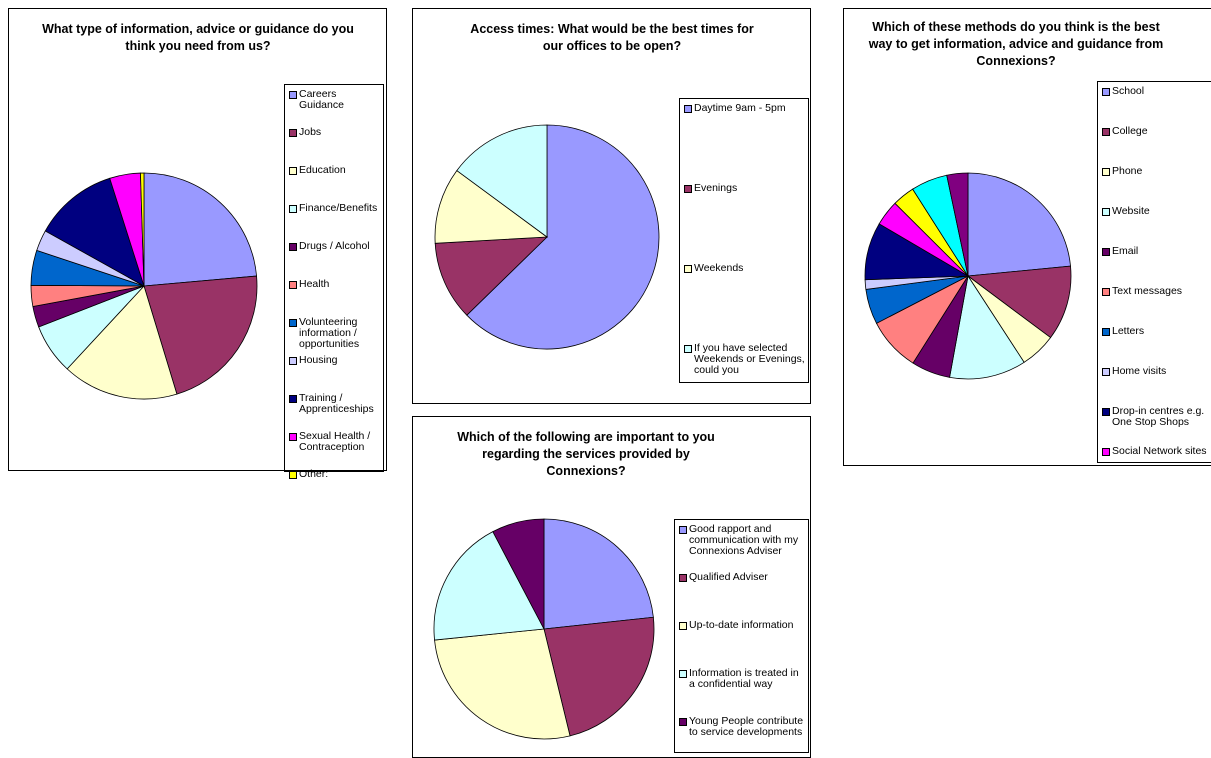 This screenshot has height=758, width=1211. I want to click on legend-item: Finance/Benefits, so click(335, 208).